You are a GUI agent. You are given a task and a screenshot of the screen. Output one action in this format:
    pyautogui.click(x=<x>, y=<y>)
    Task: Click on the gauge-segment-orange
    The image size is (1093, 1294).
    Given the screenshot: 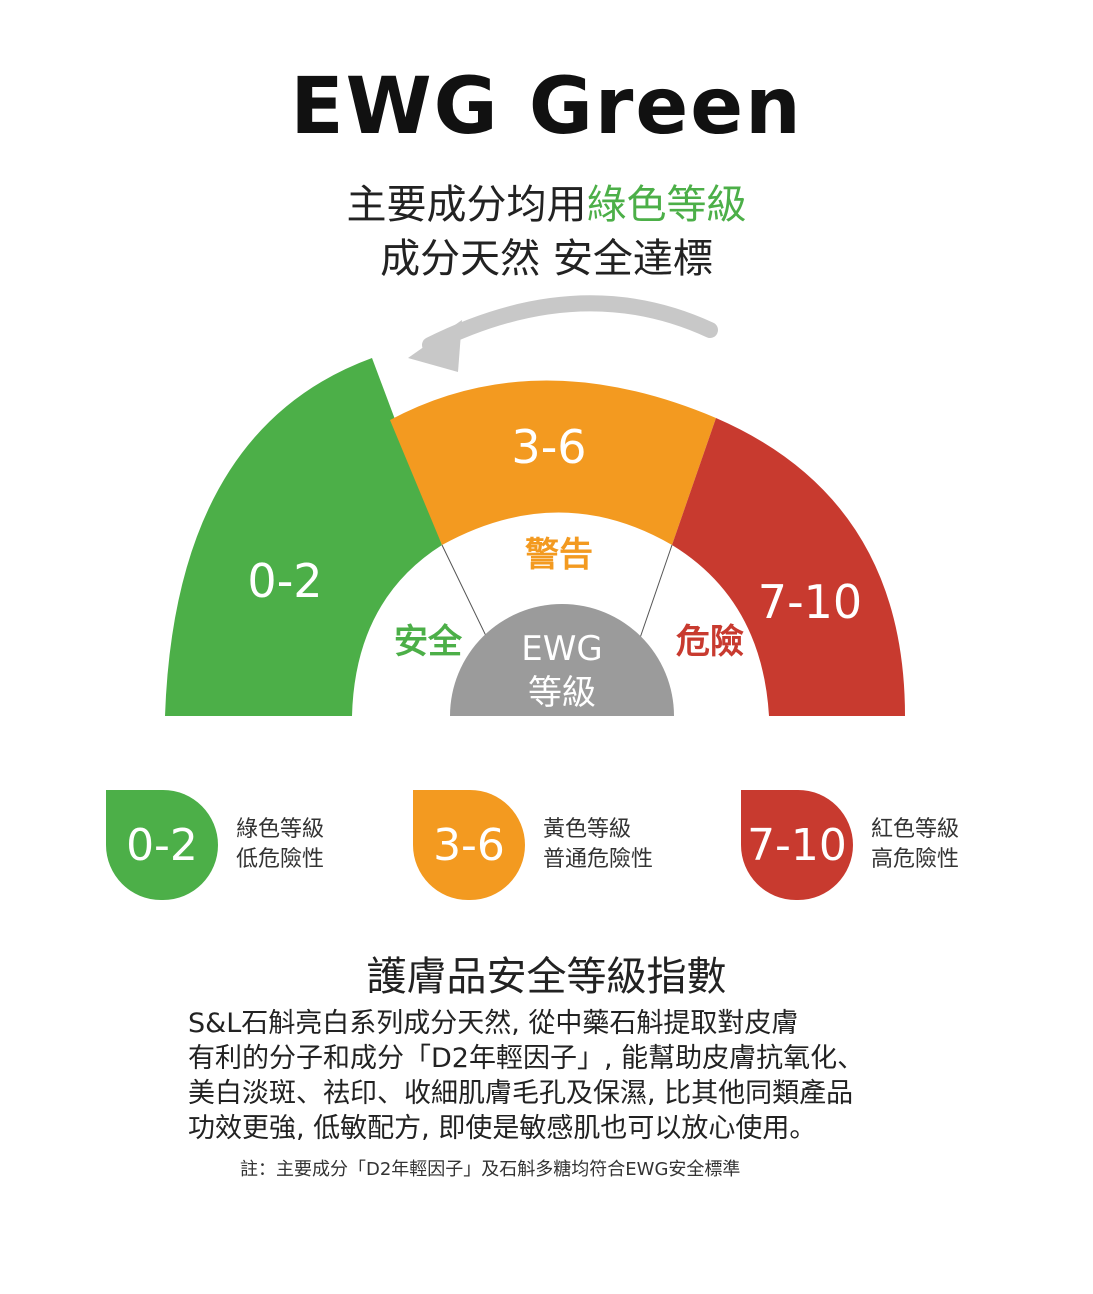 What is the action you would take?
    pyautogui.click(x=553, y=462)
    